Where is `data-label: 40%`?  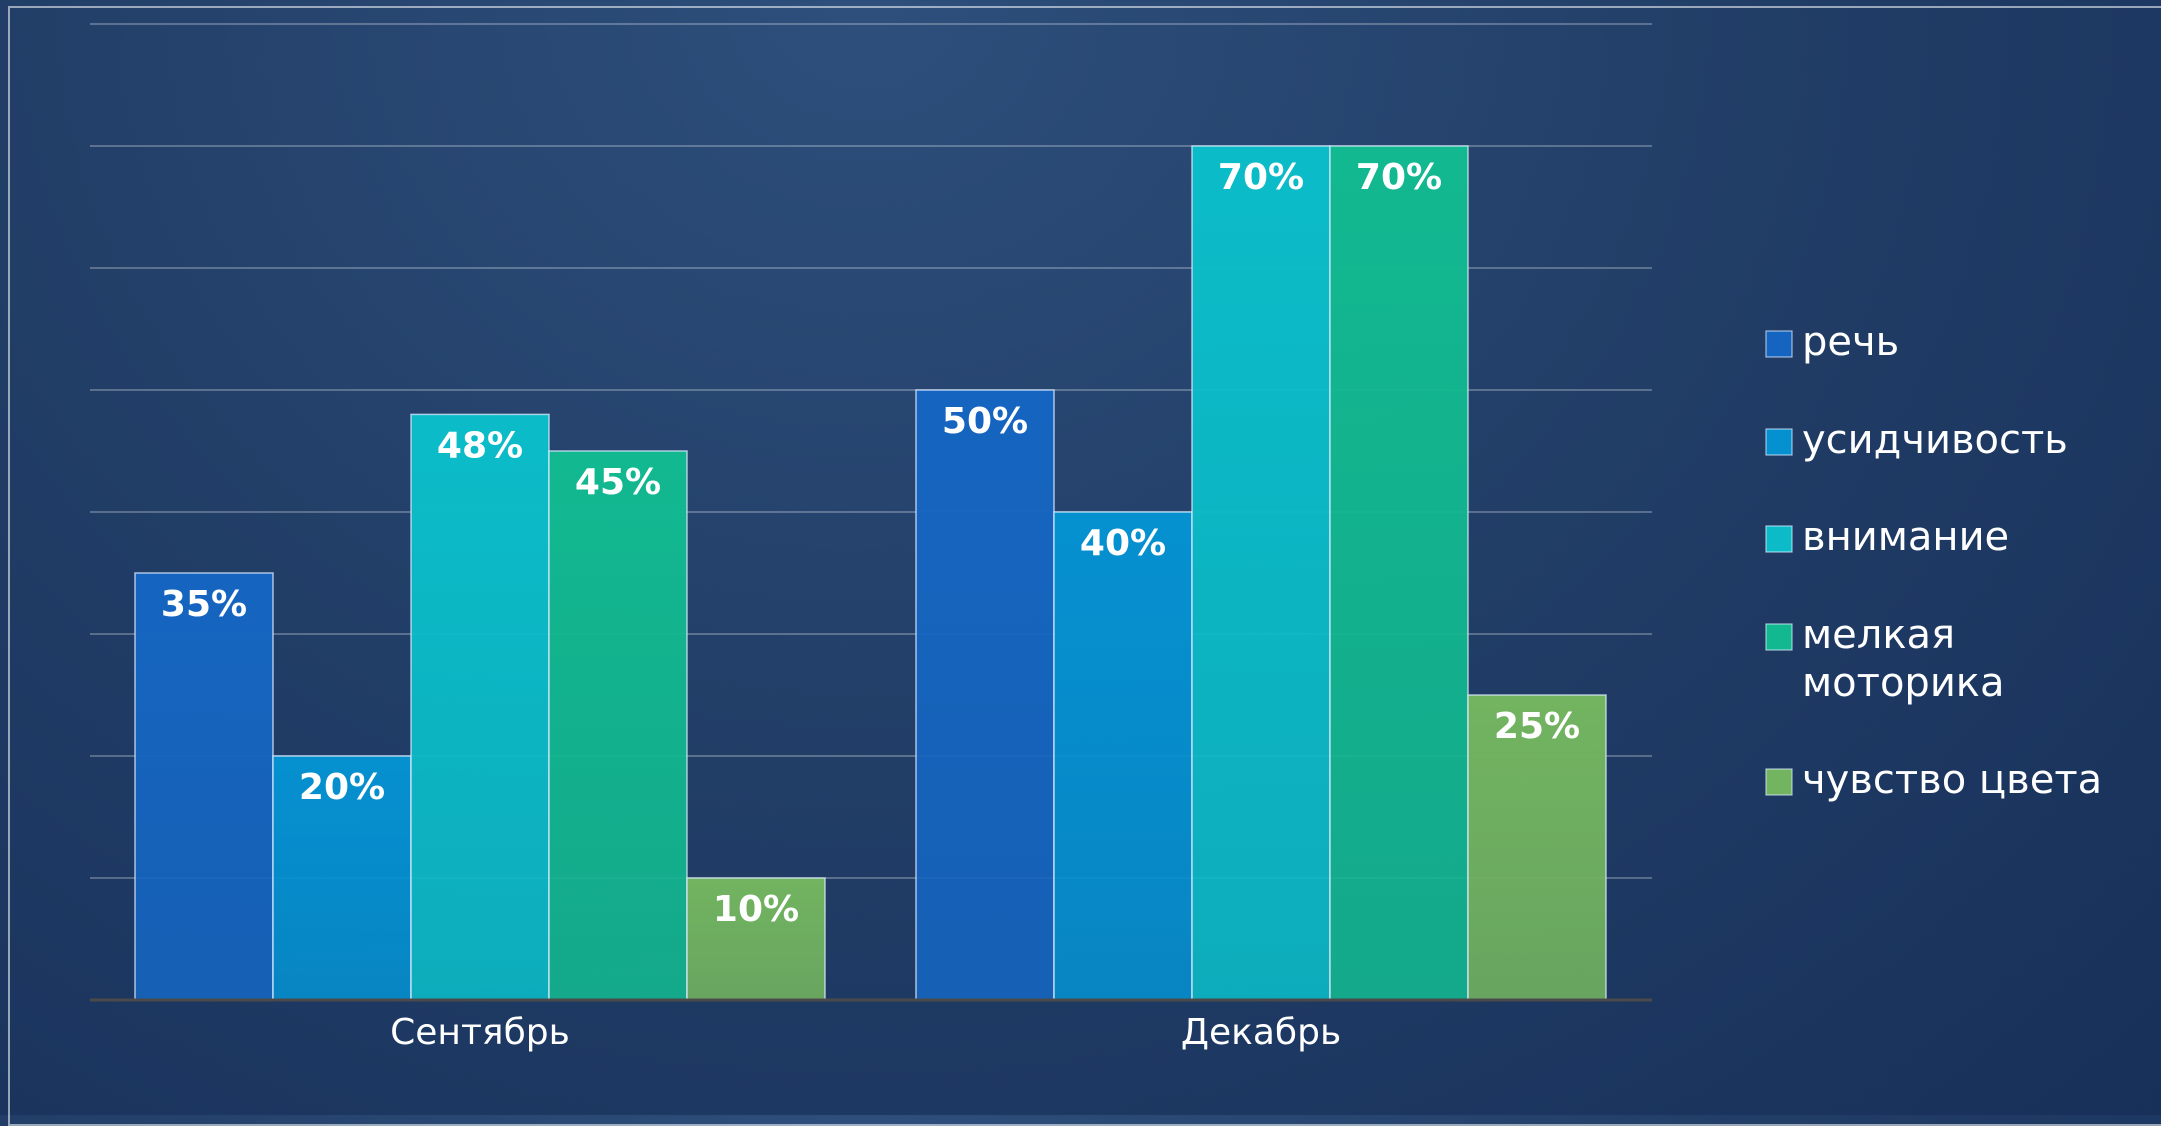
data-label: 40% is located at coordinates (1123, 543).